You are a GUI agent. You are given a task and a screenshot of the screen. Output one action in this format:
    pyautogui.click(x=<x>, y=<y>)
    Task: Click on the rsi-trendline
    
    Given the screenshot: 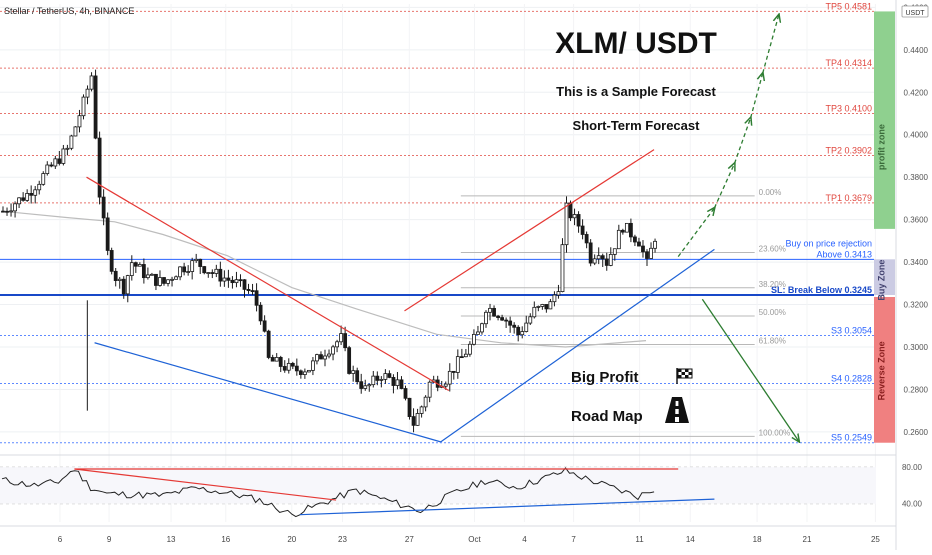 What is the action you would take?
    pyautogui.click(x=507, y=507)
    